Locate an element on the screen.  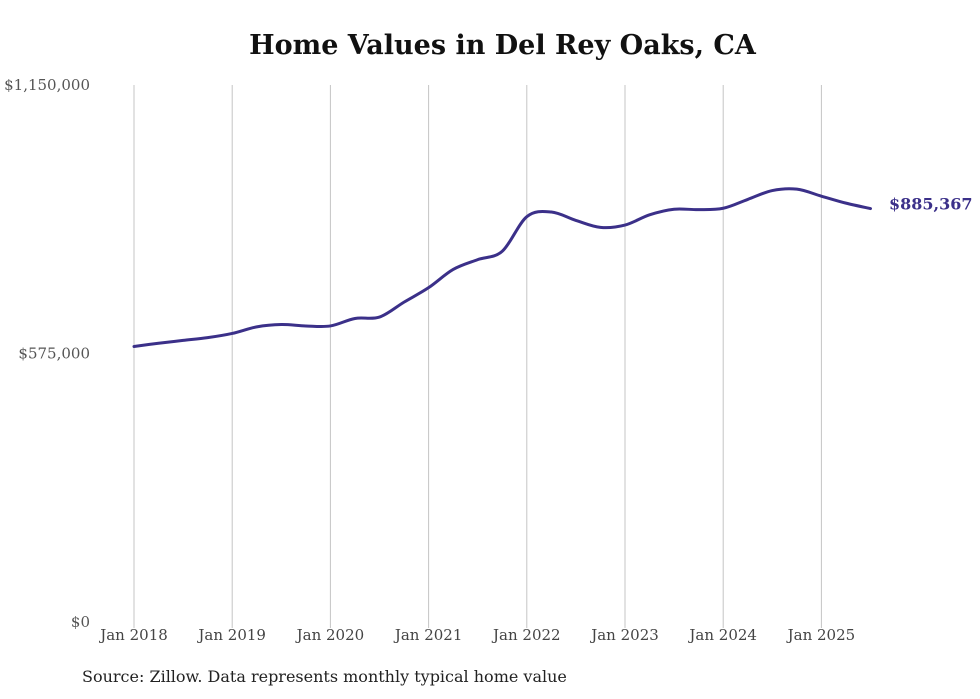
x-tick-label: Jan 2020 is located at coordinates (330, 635).